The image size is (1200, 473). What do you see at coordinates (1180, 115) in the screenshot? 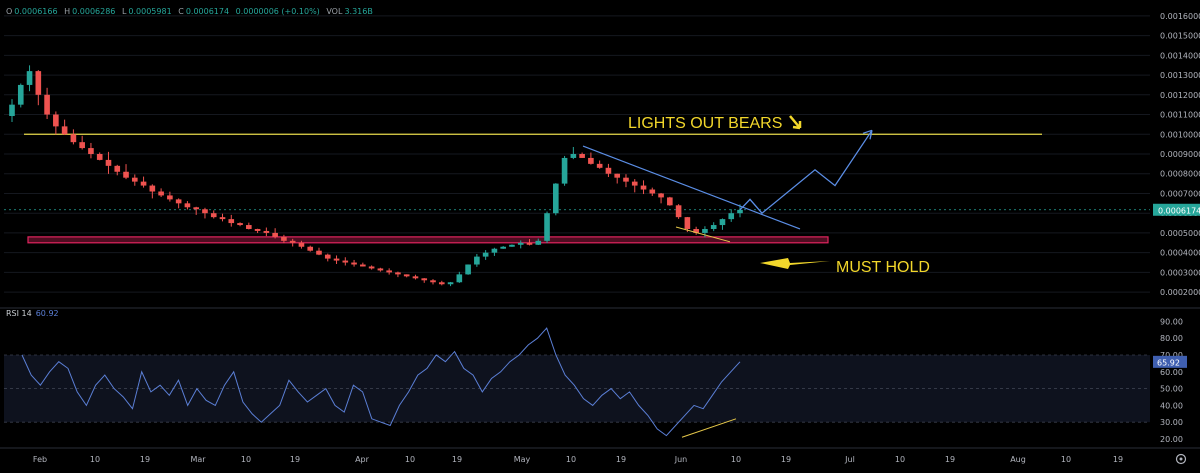
I see `price-tick-label: 0.0011000` at bounding box center [1180, 115].